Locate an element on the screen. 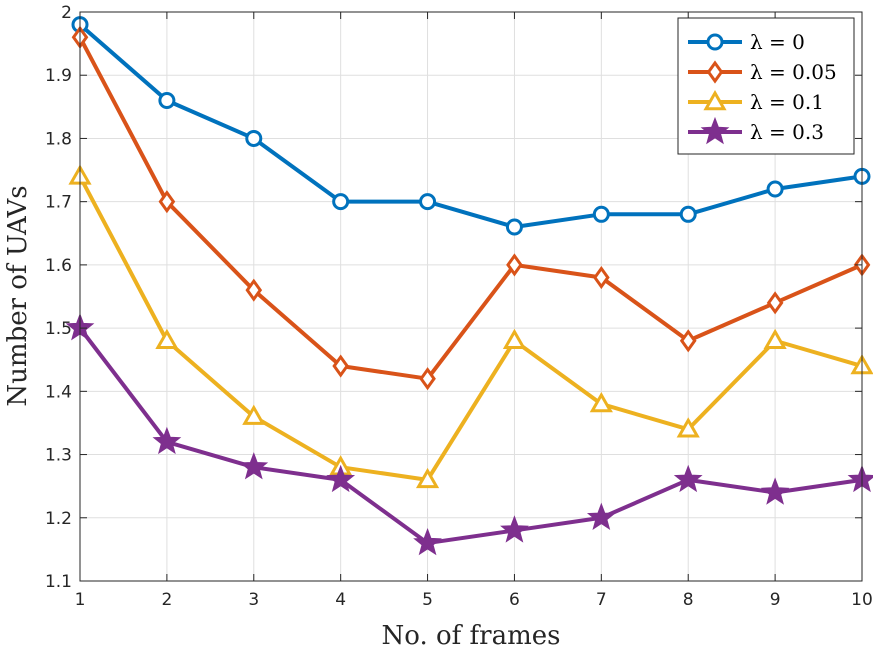 The height and width of the screenshot is (655, 873). y-tick-label: 1.8 is located at coordinates (58, 139).